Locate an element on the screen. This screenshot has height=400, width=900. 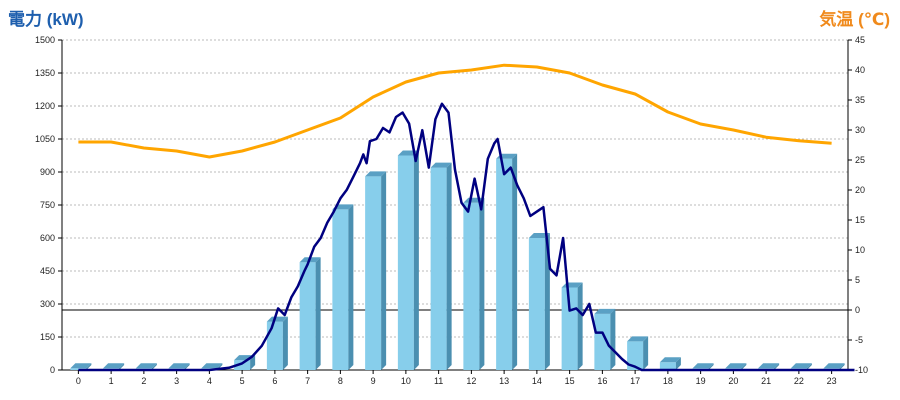
x-tick-label: 11 is located at coordinates (438, 381).